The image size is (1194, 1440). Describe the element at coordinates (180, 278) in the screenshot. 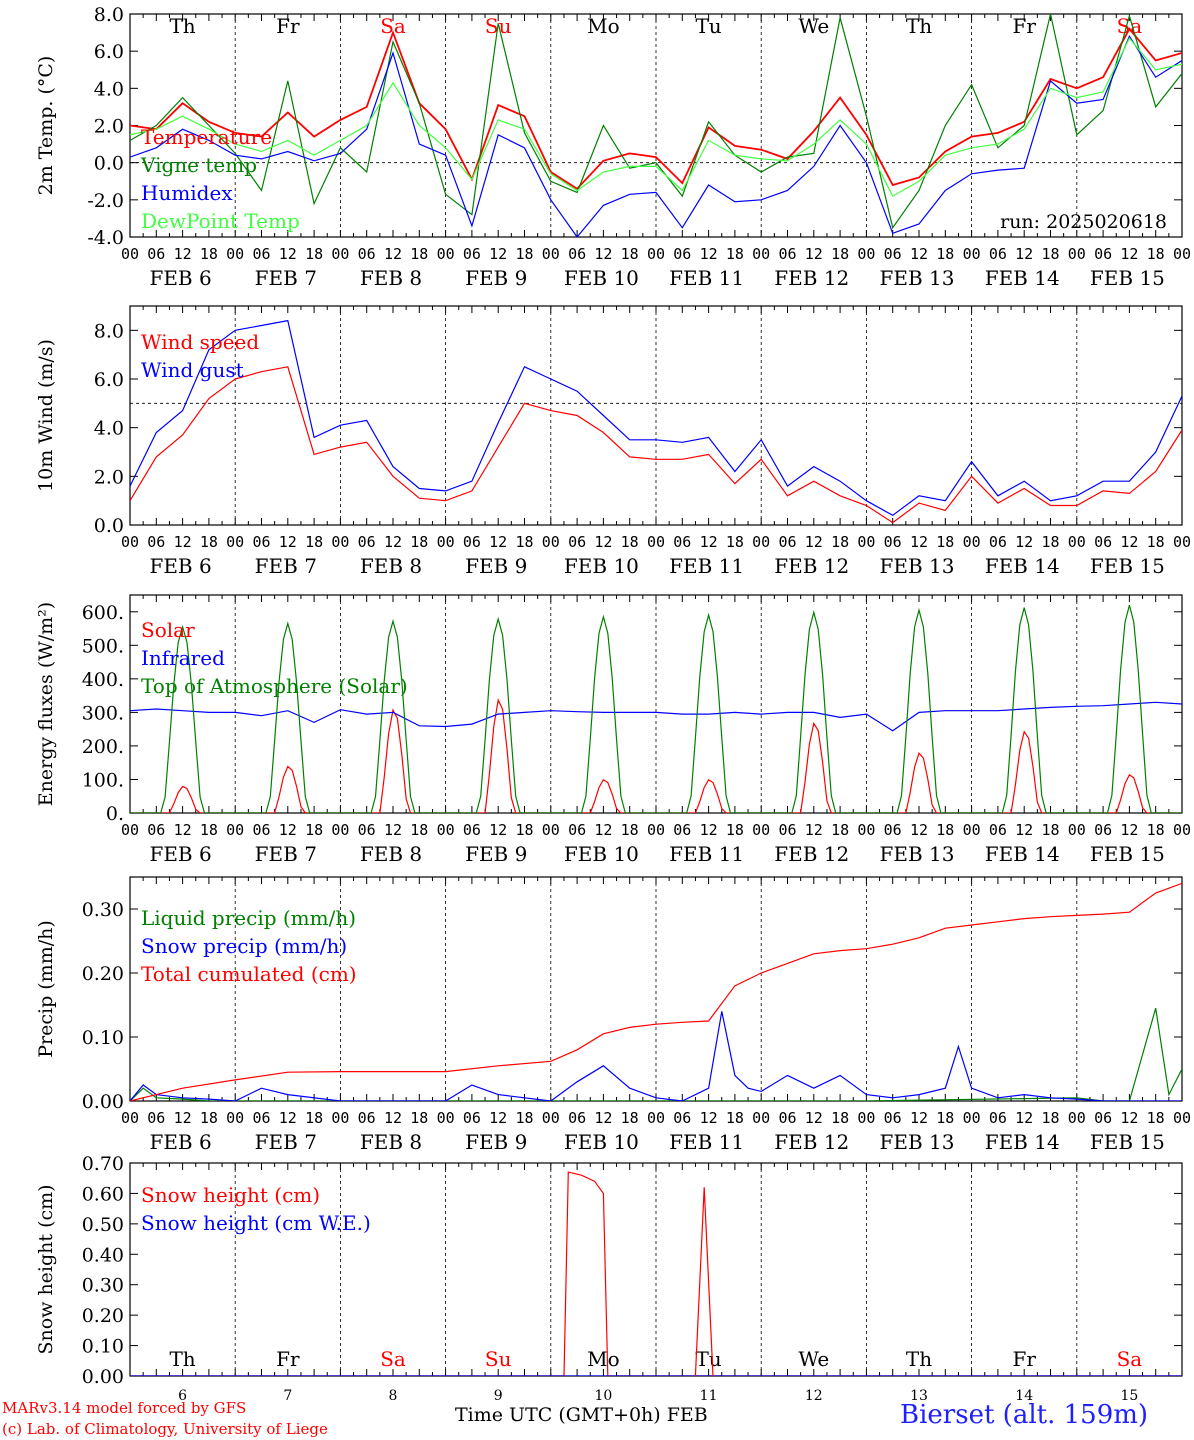

I see `date-label: FEB 6` at that location.